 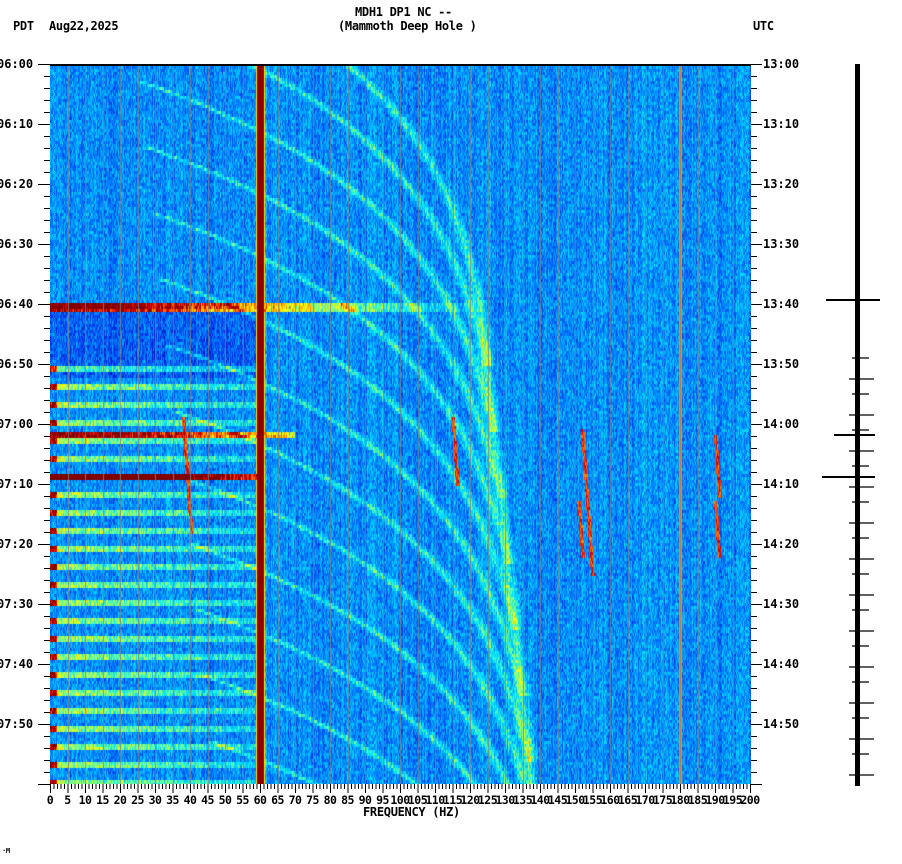 What do you see at coordinates (781, 424) in the screenshot?
I see `right-time-tick-label: 14:00` at bounding box center [781, 424].